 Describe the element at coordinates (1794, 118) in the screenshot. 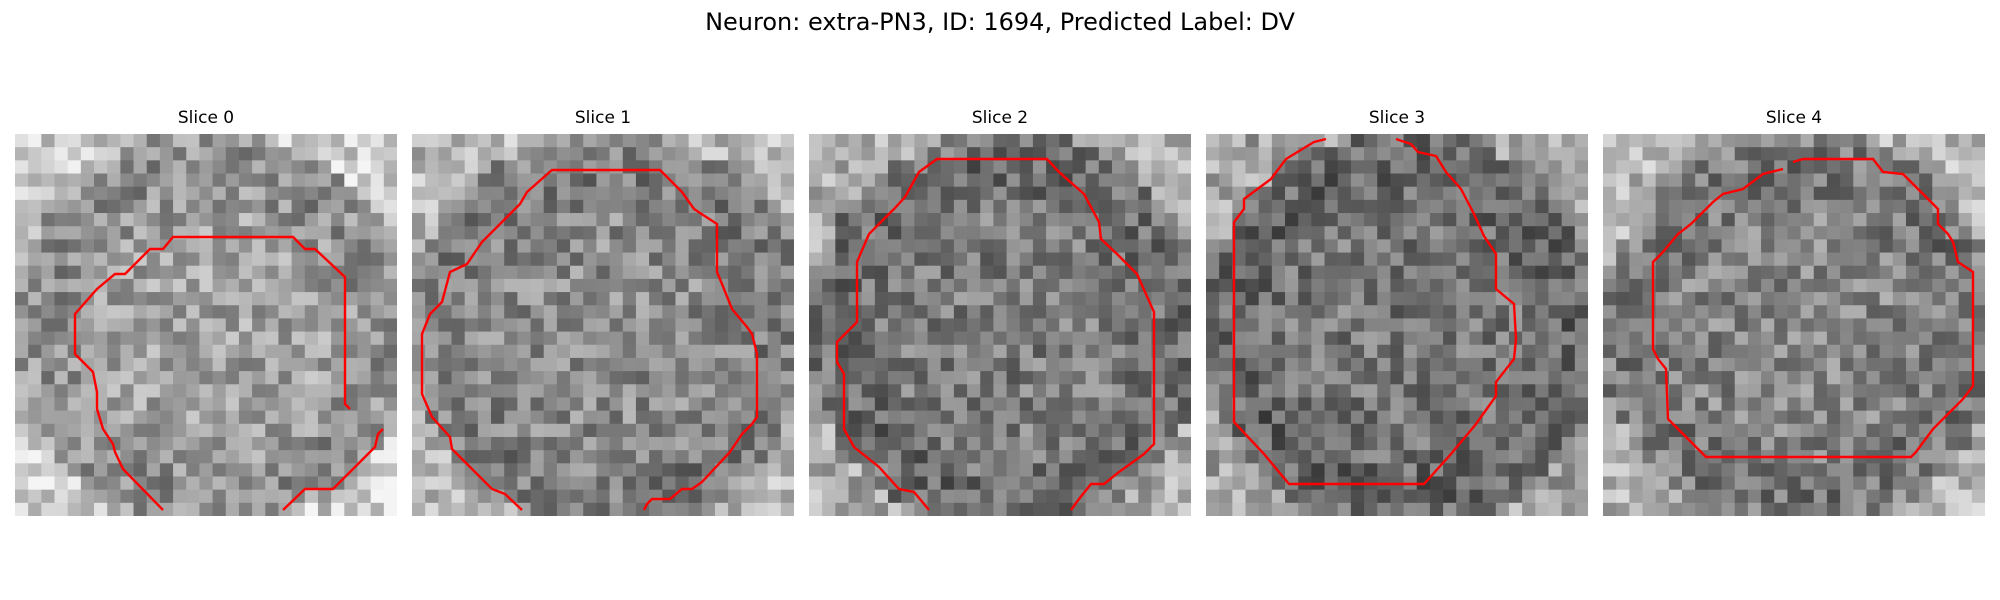

I see `slice-title-4: Slice 4` at that location.